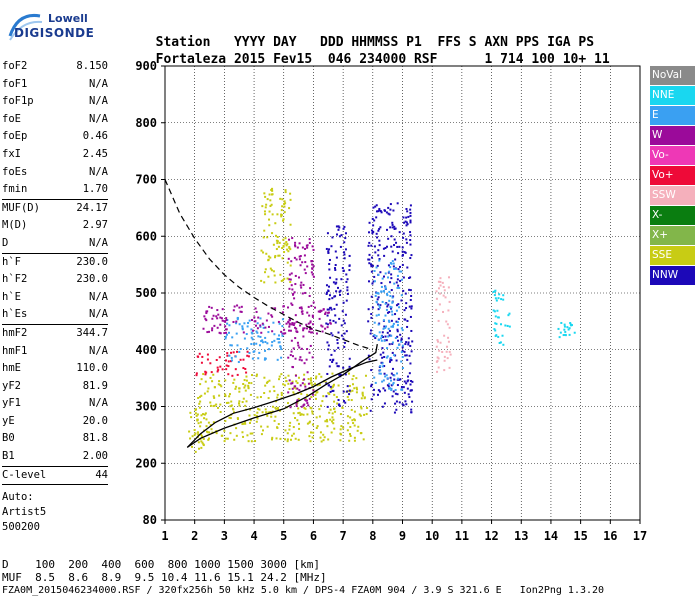  I want to click on distance-value: 400, so click(111, 564).